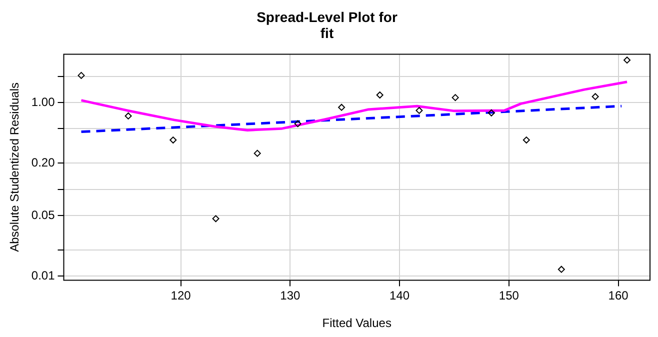  Describe the element at coordinates (618, 295) in the screenshot. I see `x-tick-label: 160` at that location.